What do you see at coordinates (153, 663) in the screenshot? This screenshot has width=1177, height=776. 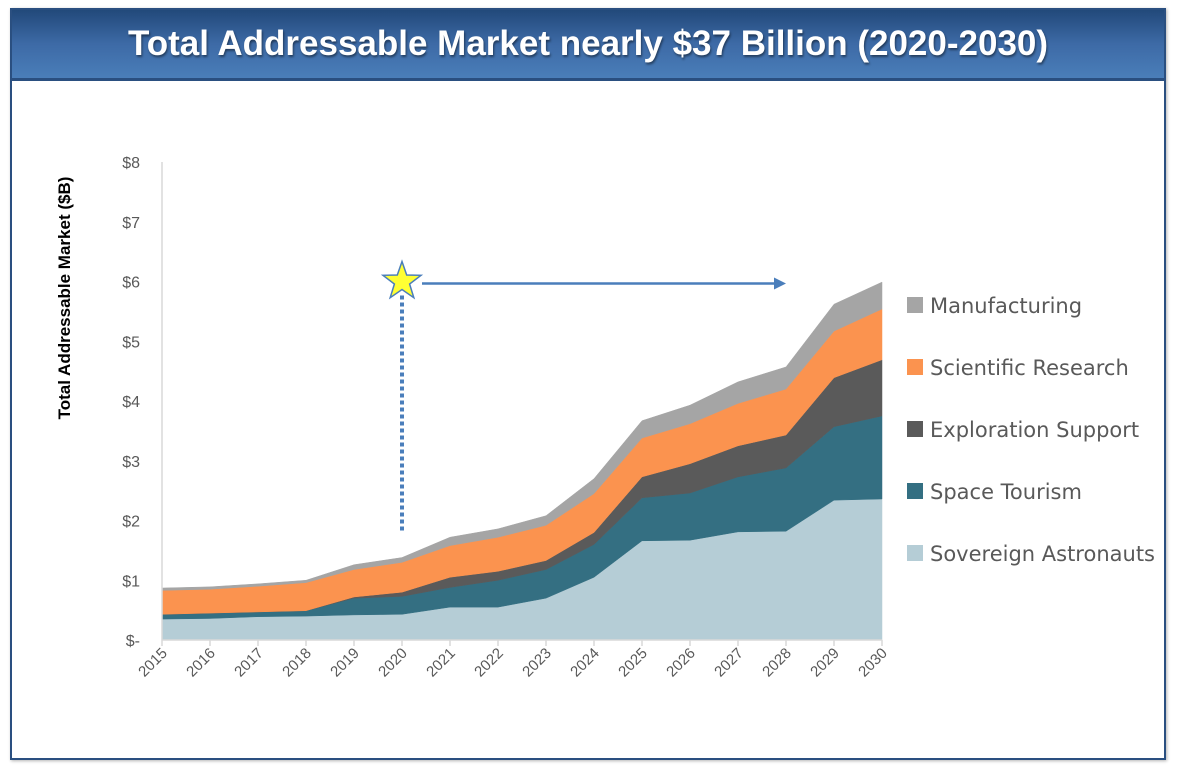 I see `x-tick-label: 2015` at bounding box center [153, 663].